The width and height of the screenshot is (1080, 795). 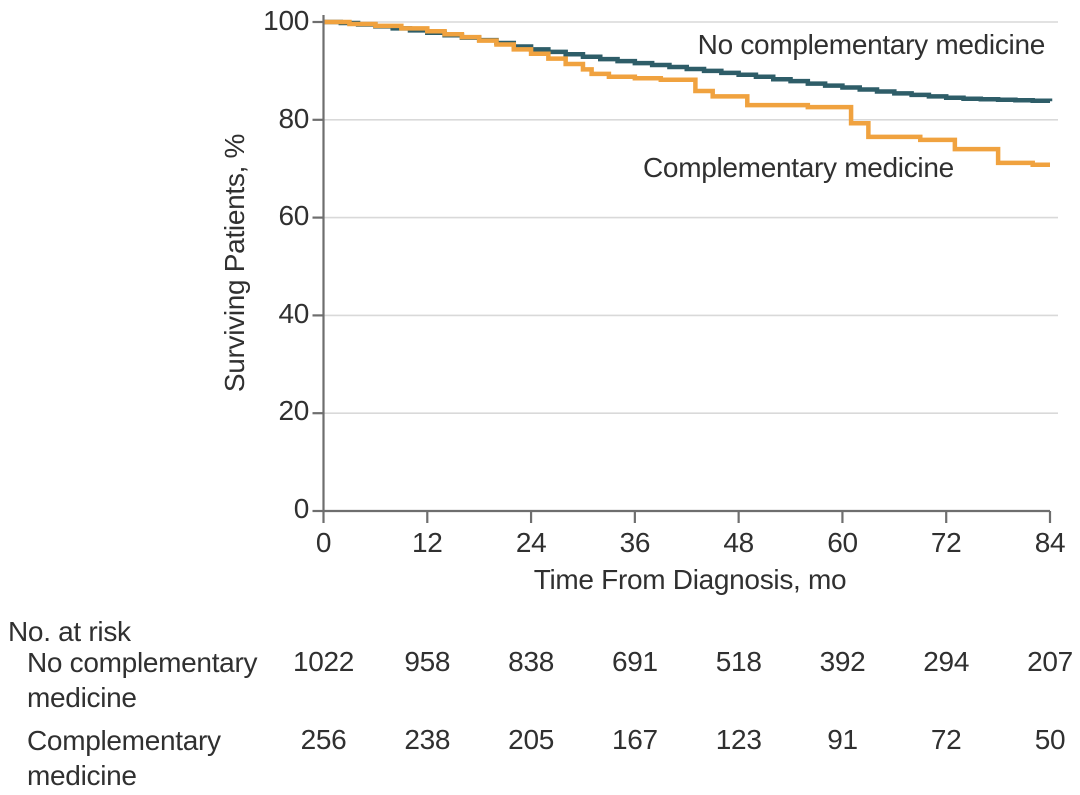 What do you see at coordinates (1050, 661) in the screenshot?
I see `risk-value: 207` at bounding box center [1050, 661].